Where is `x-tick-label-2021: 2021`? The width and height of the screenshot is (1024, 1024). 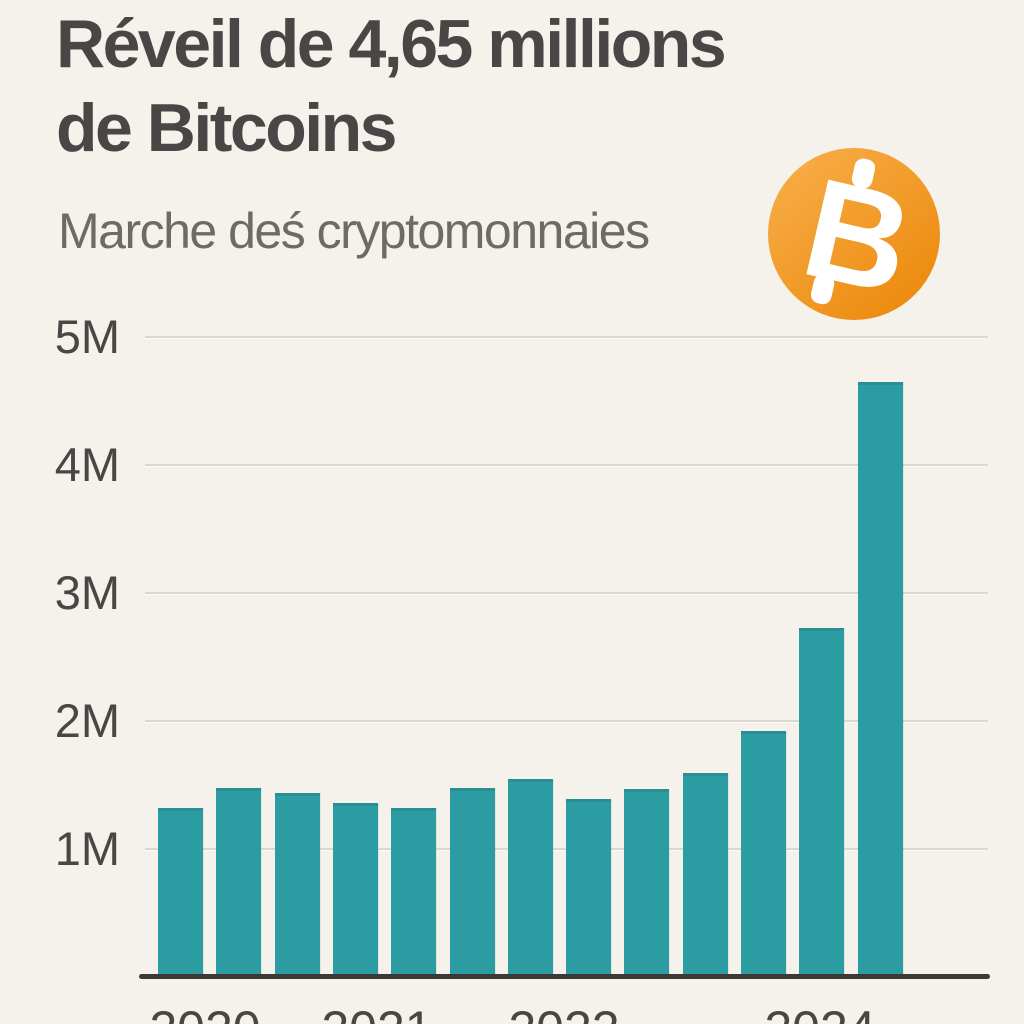 x-tick-label-2021: 2021 is located at coordinates (377, 1012).